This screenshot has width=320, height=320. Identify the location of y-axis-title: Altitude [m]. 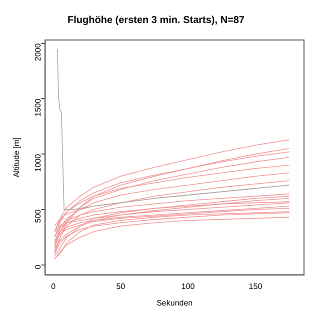
(17, 157).